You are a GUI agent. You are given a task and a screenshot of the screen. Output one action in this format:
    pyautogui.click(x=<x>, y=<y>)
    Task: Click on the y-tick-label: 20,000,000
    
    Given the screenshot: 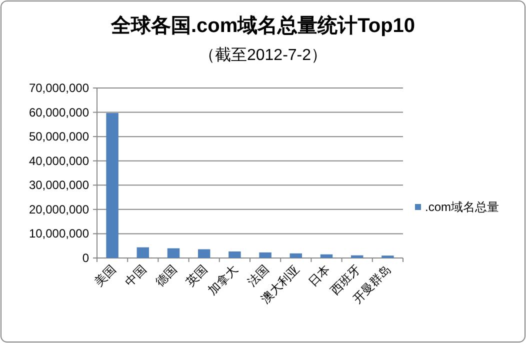 What is the action you would take?
    pyautogui.click(x=59, y=209)
    